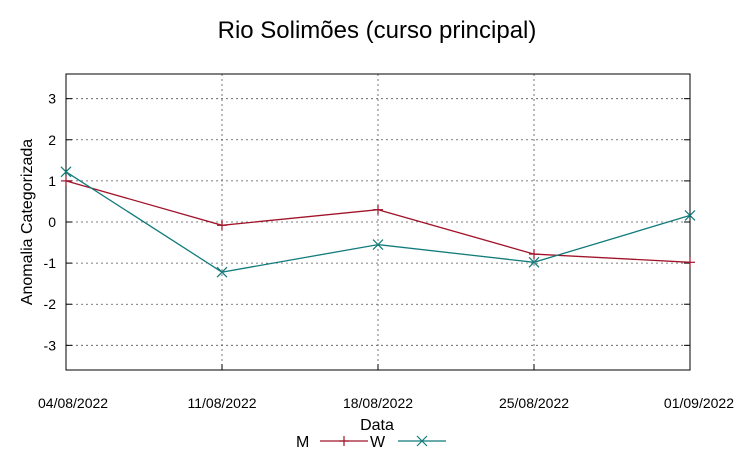  What do you see at coordinates (52, 99) in the screenshot?
I see `y-tick-label: 3` at bounding box center [52, 99].